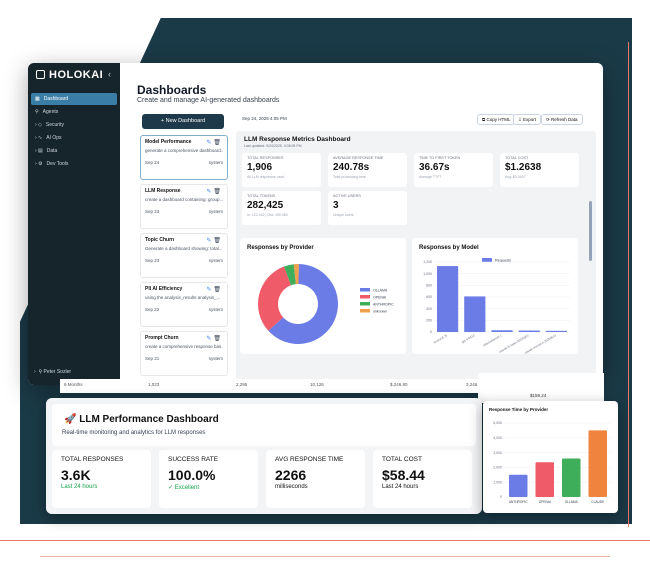  What do you see at coordinates (367, 208) in the screenshot?
I see `kpi-card: ACTIVE USERS 3 Unique users` at bounding box center [367, 208].